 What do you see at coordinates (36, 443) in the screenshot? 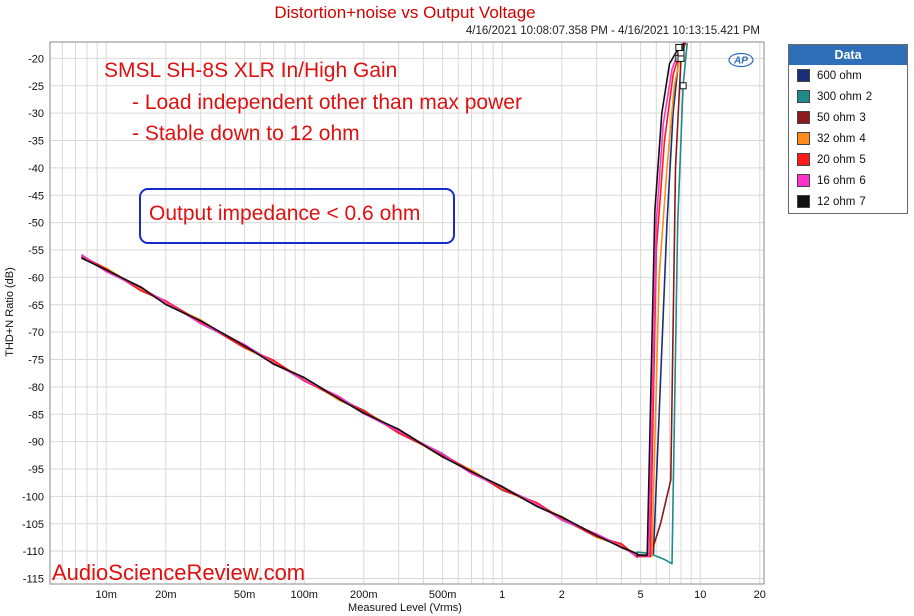
I see `y-tick-label: -90` at bounding box center [36, 443].